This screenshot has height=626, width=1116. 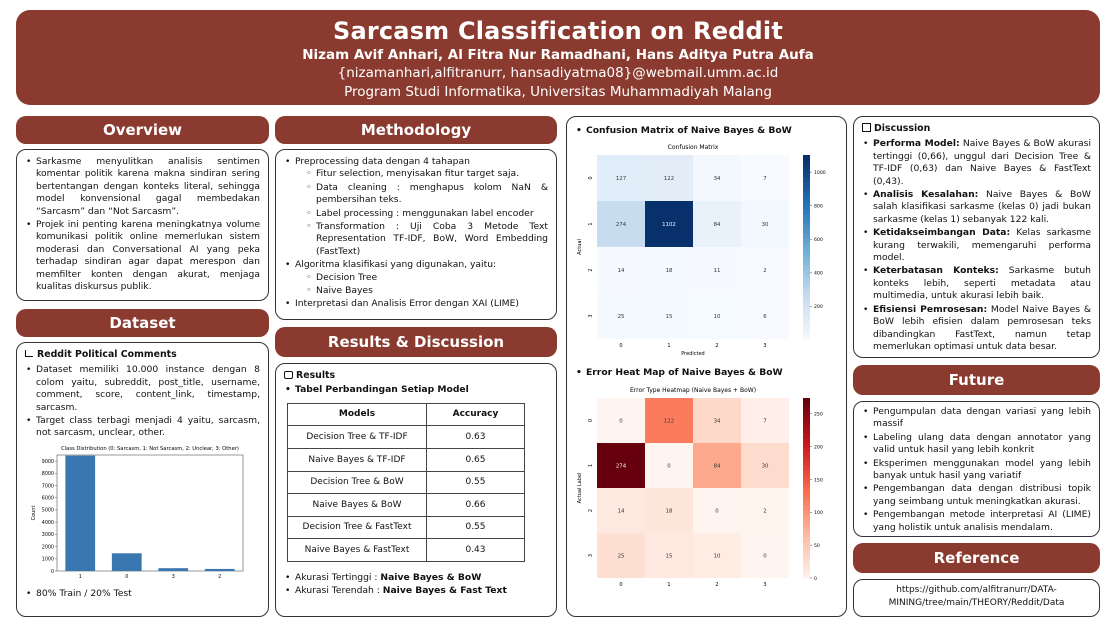 I want to click on x-tick-label: 1, so click(x=80, y=577).